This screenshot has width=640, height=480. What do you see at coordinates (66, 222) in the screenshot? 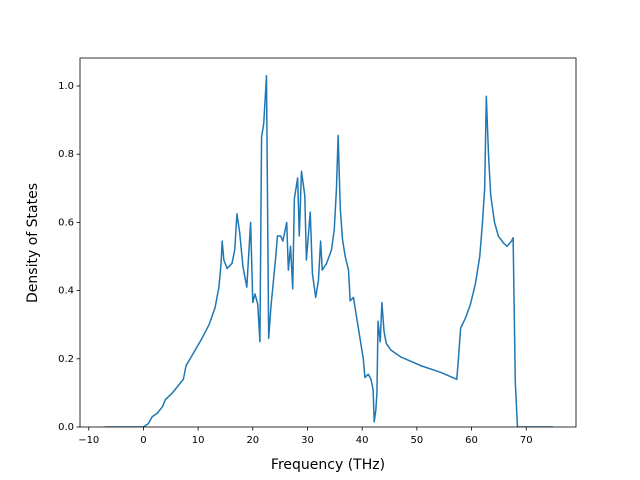
I see `y-tick-label: 0.6` at bounding box center [66, 222].